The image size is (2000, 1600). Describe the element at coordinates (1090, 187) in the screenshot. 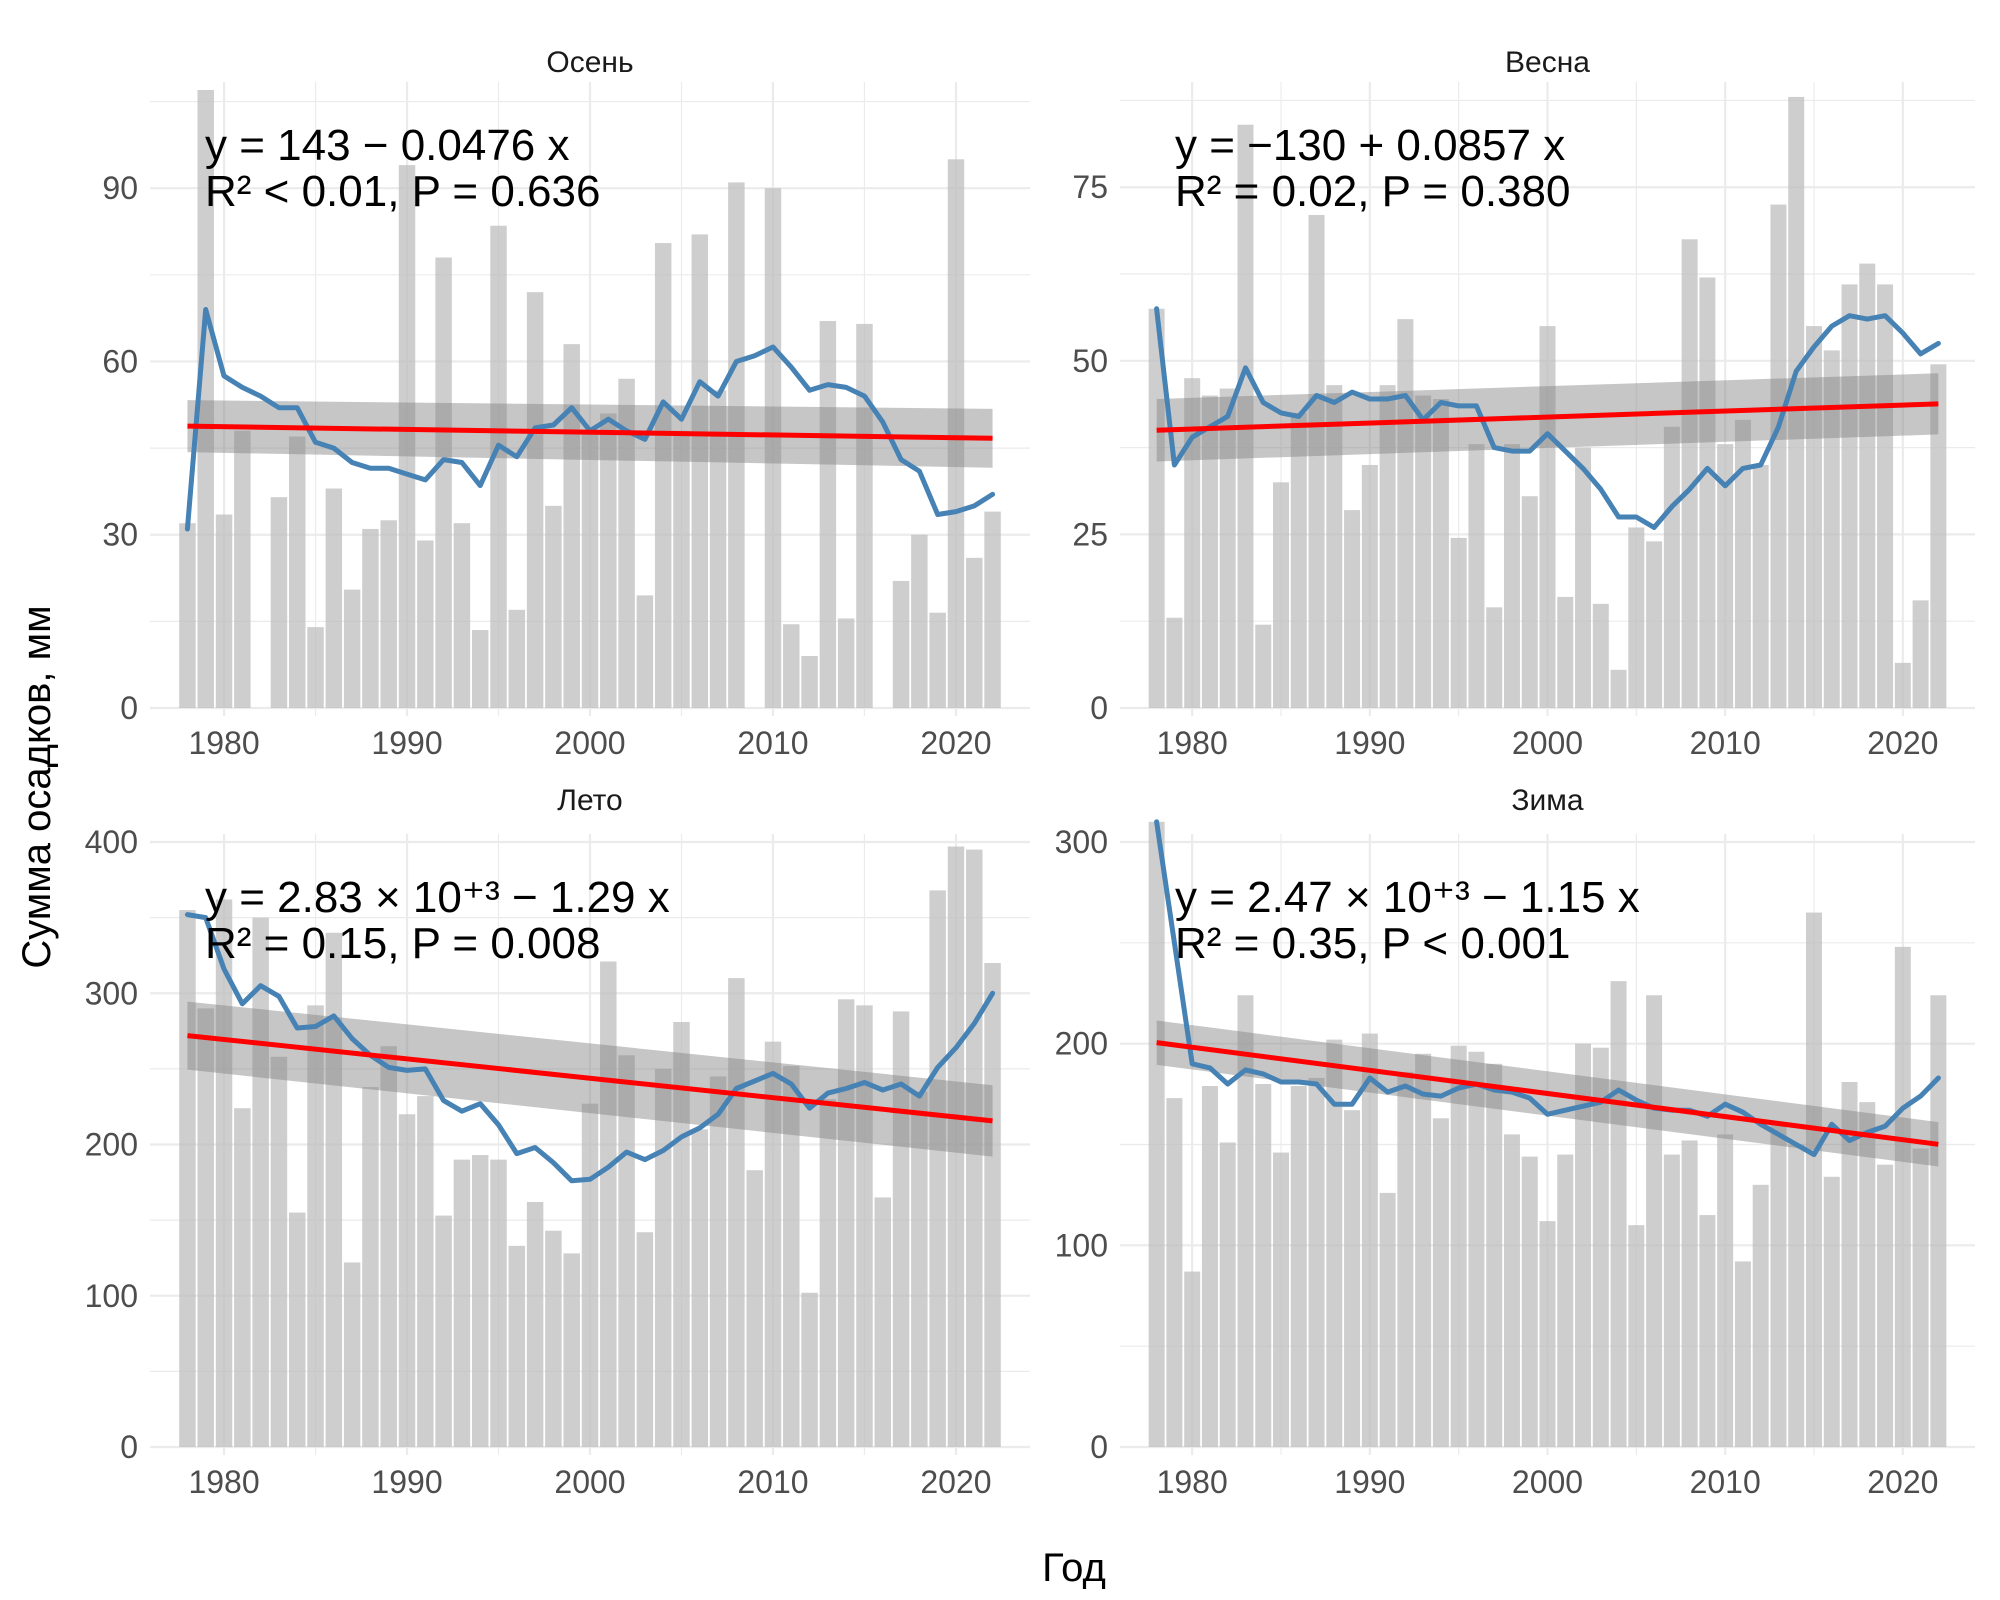

I see `y-tick-label: 75` at that location.